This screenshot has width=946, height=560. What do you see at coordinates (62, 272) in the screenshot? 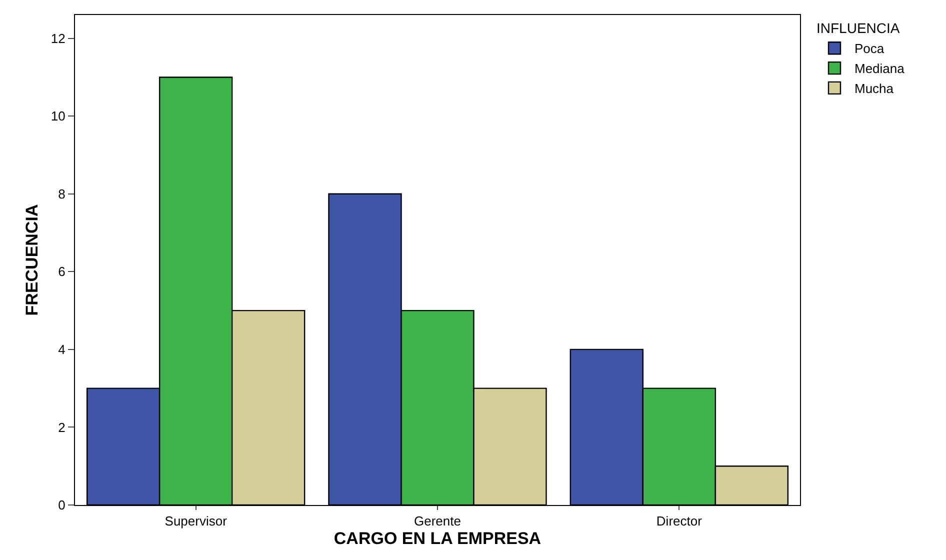
I see `y-tick-label: 6` at bounding box center [62, 272].